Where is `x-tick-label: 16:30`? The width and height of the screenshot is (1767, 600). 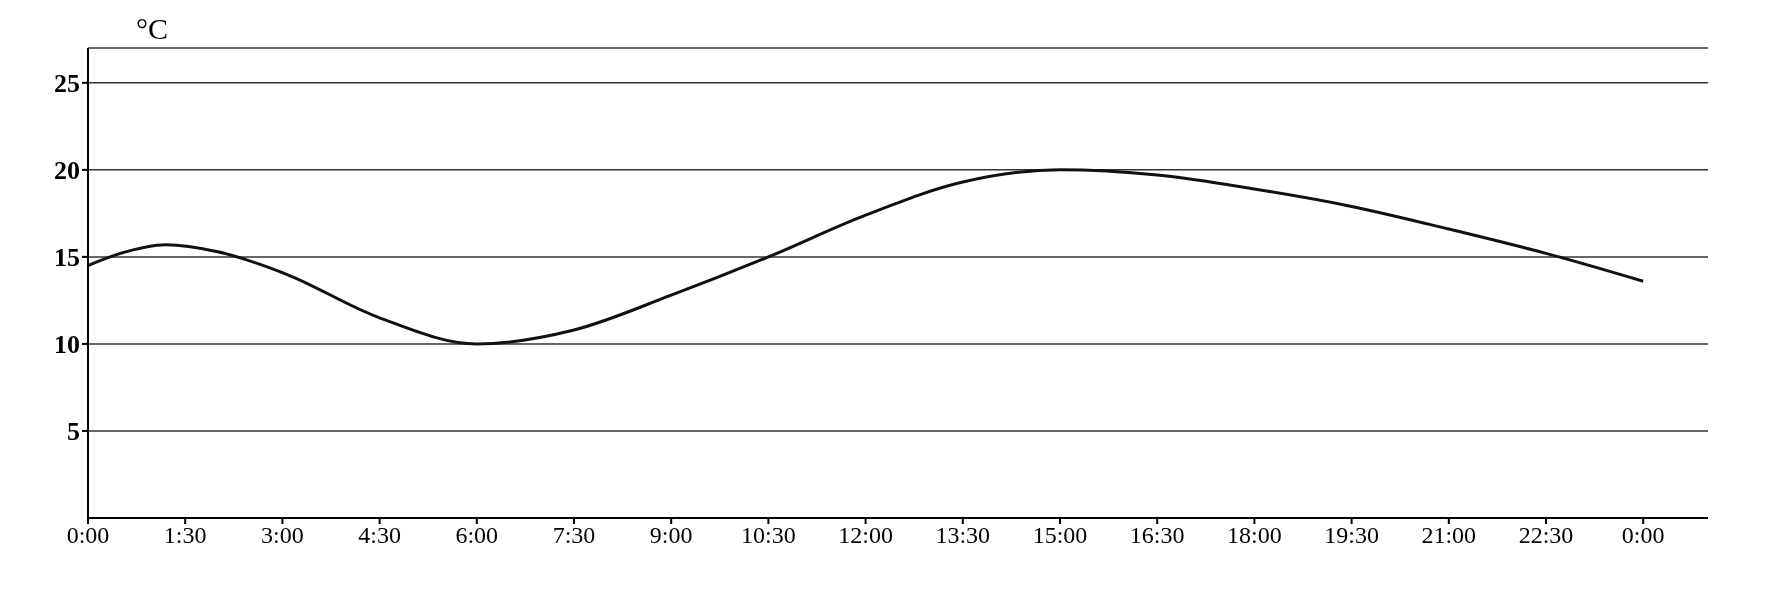 x-tick-label: 16:30 is located at coordinates (1157, 535).